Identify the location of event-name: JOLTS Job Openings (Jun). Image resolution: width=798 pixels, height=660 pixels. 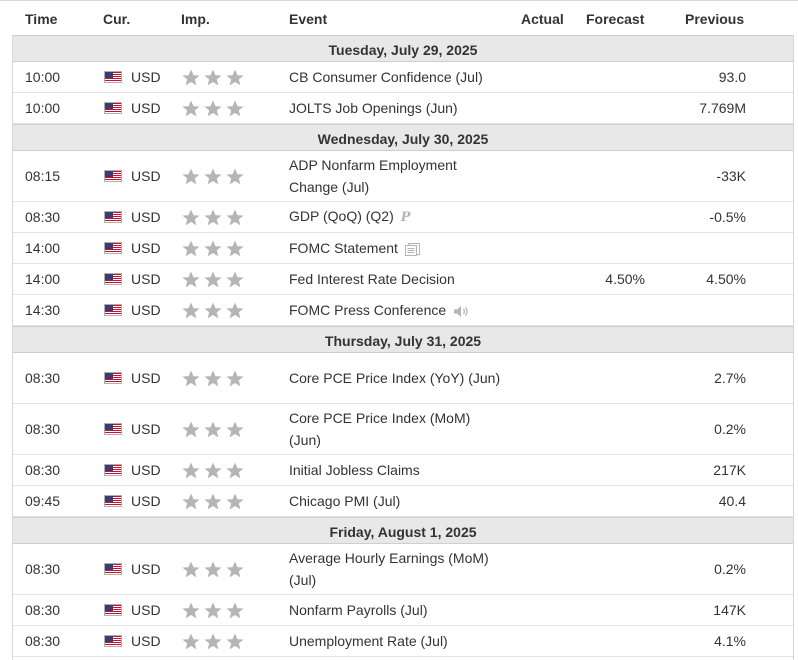
(373, 108).